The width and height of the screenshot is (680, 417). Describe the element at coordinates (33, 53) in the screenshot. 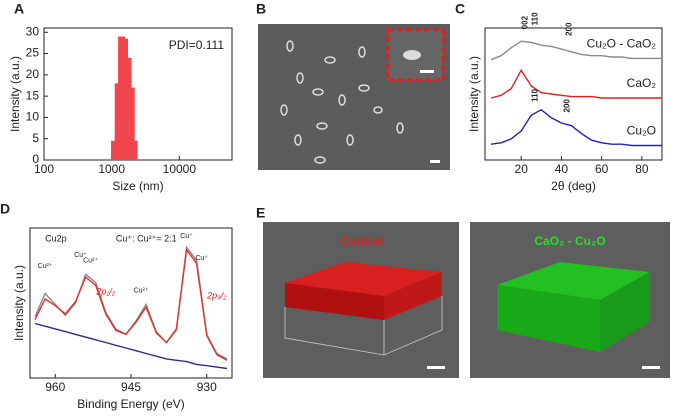

I see `y-tick-label: 25` at that location.